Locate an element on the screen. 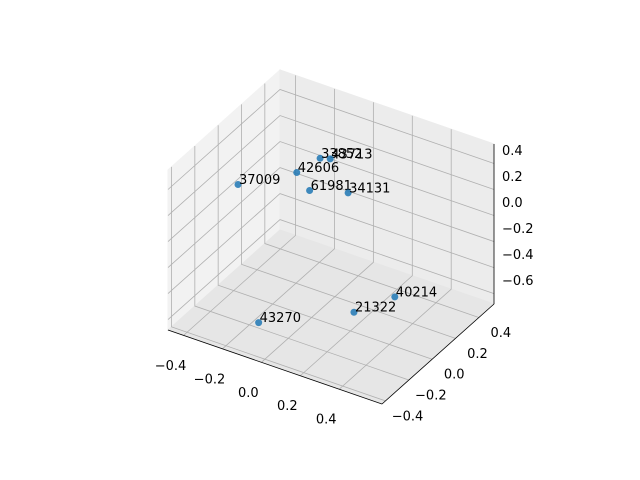 Image resolution: width=640 pixels, height=480 pixels. z-tick-label: −0.4 is located at coordinates (518, 255).